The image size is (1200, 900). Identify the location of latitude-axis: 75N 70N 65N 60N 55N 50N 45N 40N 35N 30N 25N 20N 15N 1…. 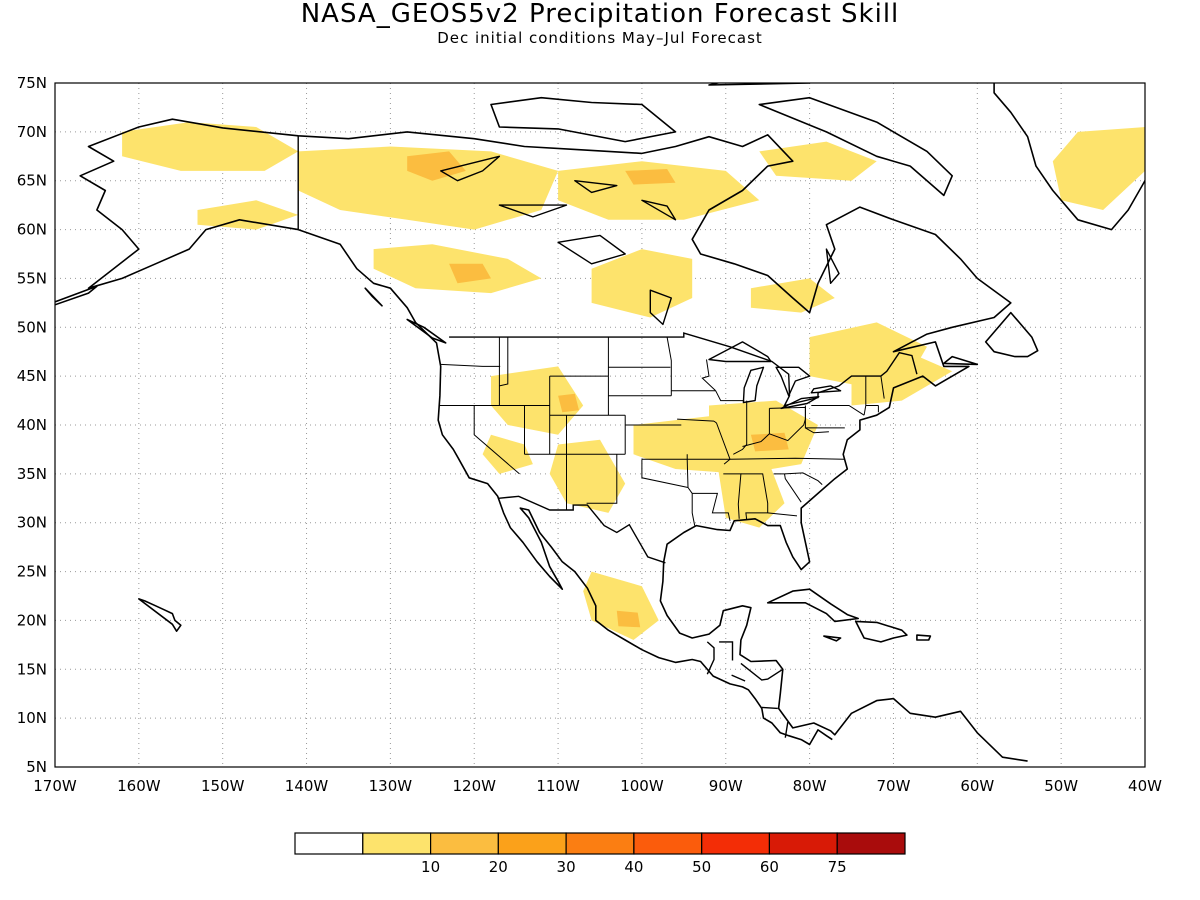
(32, 425).